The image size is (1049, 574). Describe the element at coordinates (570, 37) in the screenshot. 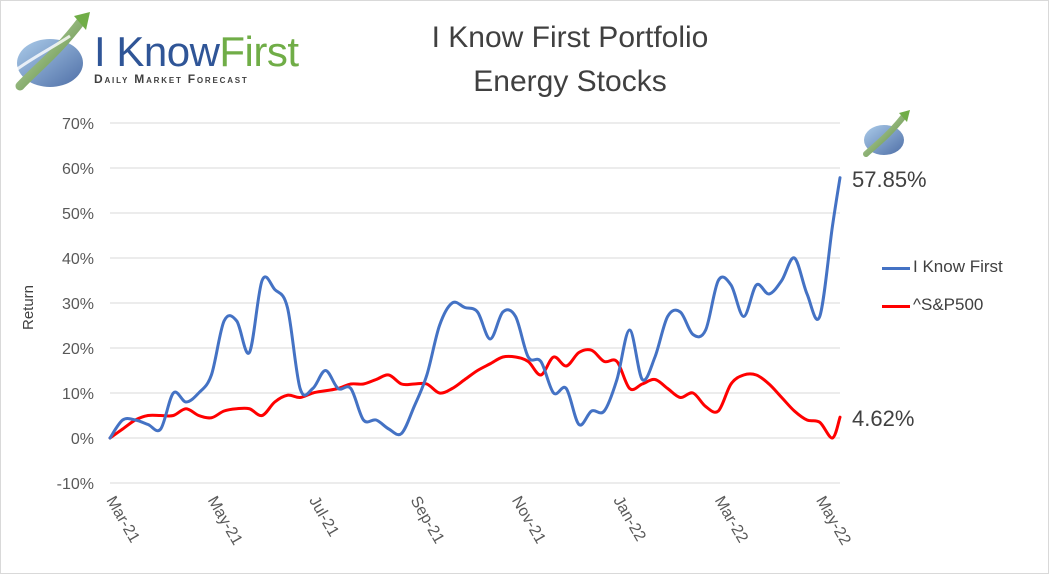

I see `chart-title-line1: I Know First Portfolio` at that location.